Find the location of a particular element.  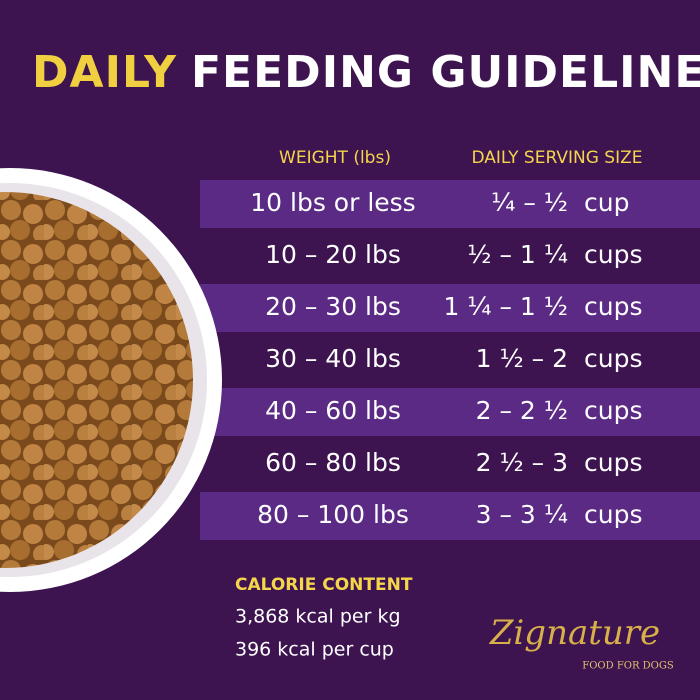

calorie-line: 3,868 kcal per kg is located at coordinates (318, 617).